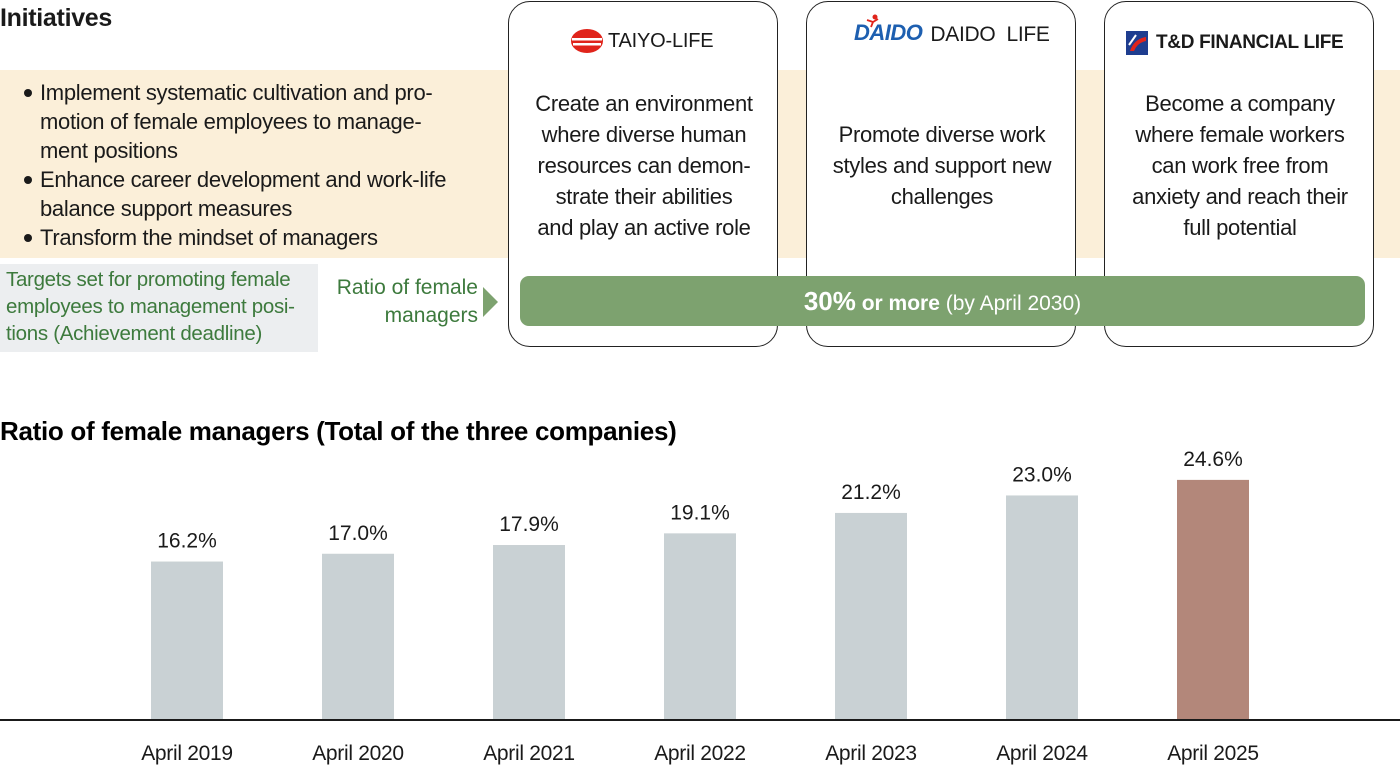 This screenshot has height=766, width=1400. I want to click on x-tick-label: April 2023, so click(871, 753).